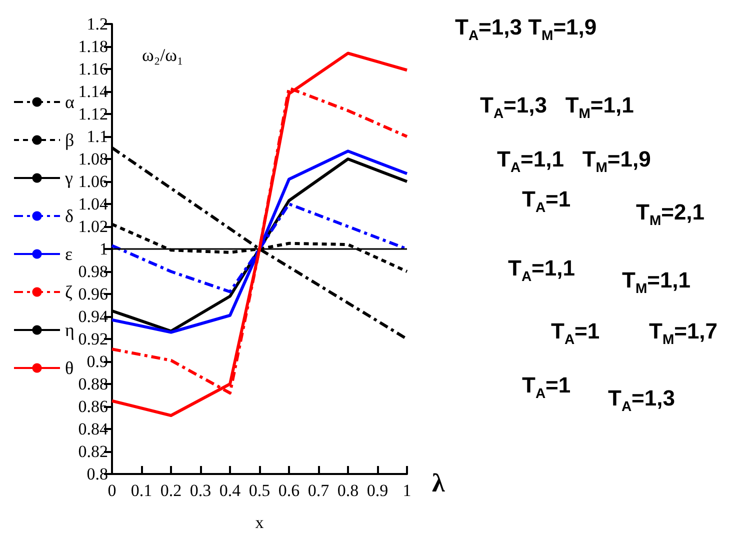 The image size is (739, 536). I want to click on legend-label: β, so click(69, 140).